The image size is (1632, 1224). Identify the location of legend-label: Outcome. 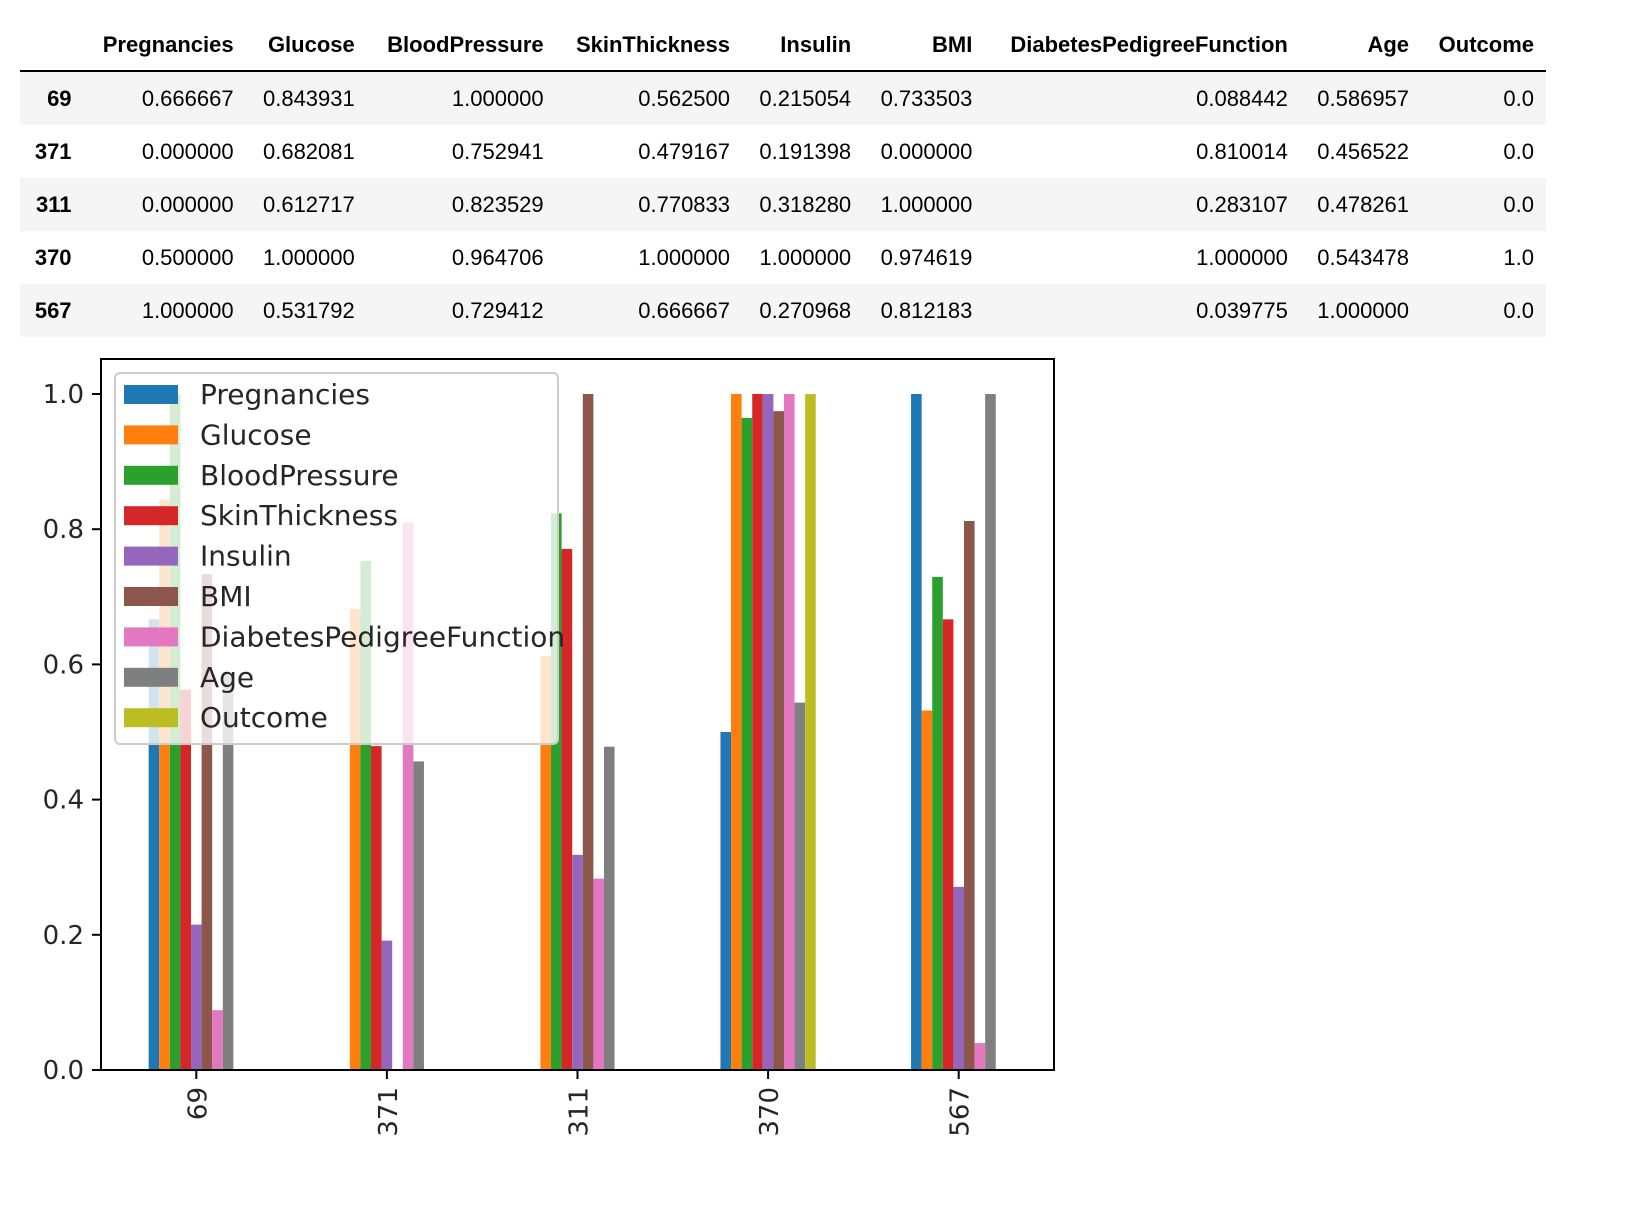
(264, 717).